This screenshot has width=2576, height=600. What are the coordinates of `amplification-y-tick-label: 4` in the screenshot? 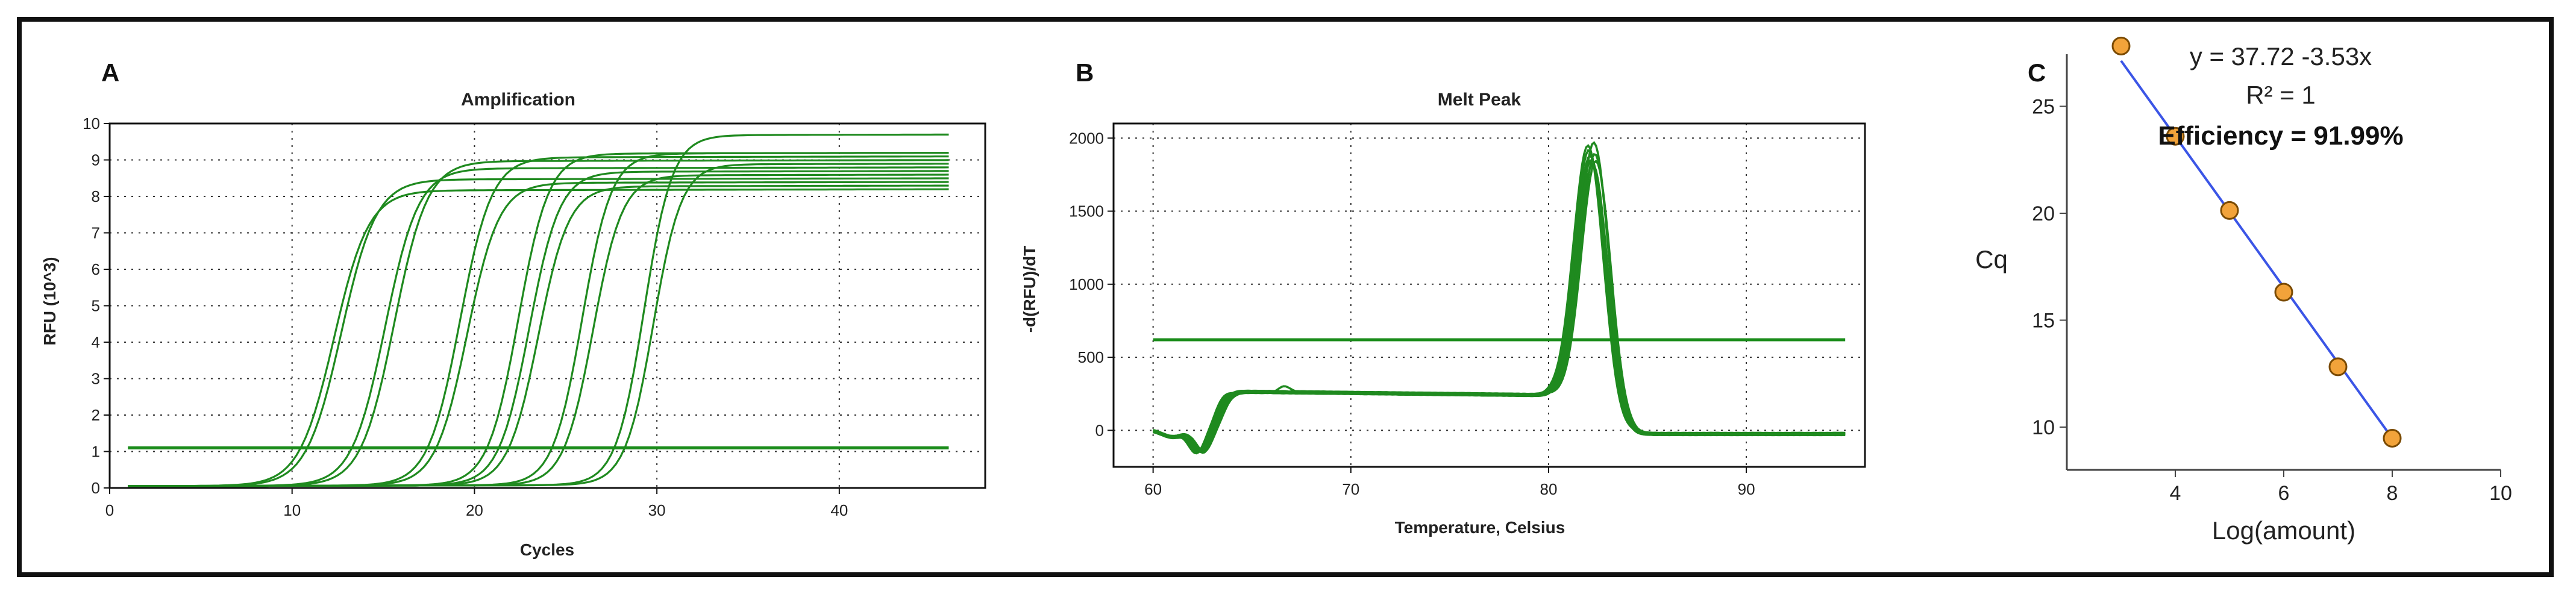 It's located at (96, 342).